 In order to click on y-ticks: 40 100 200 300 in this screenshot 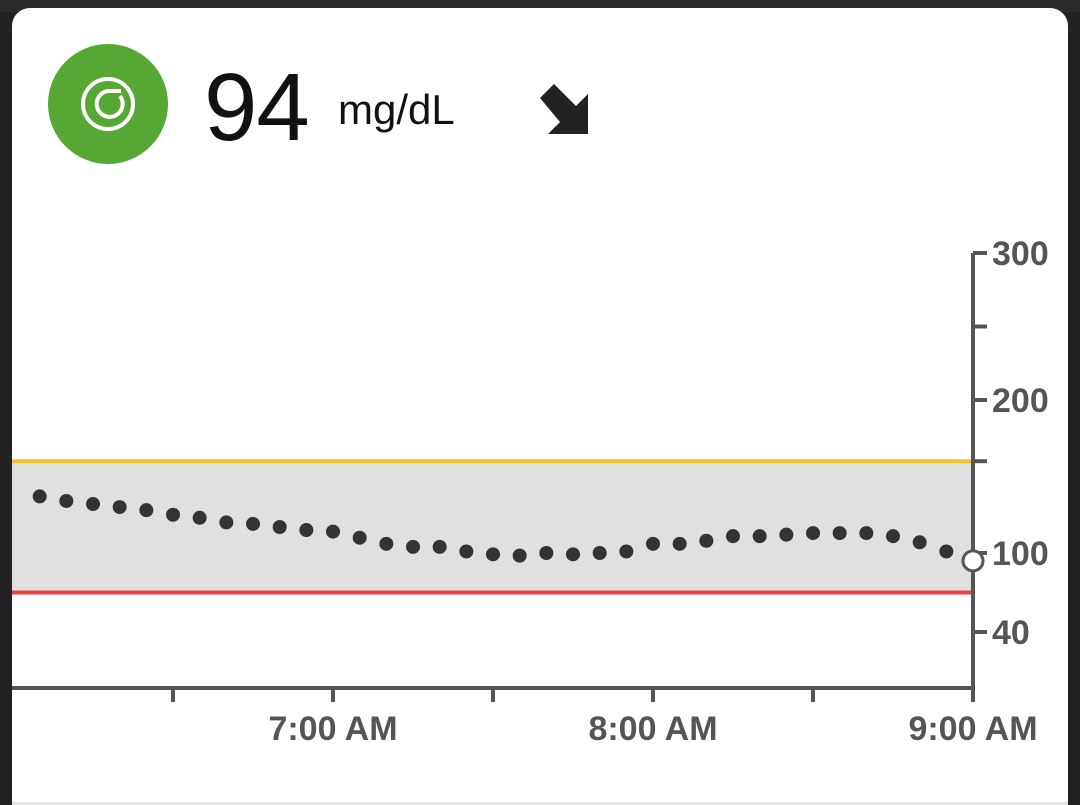, I will do `click(1011, 443)`.